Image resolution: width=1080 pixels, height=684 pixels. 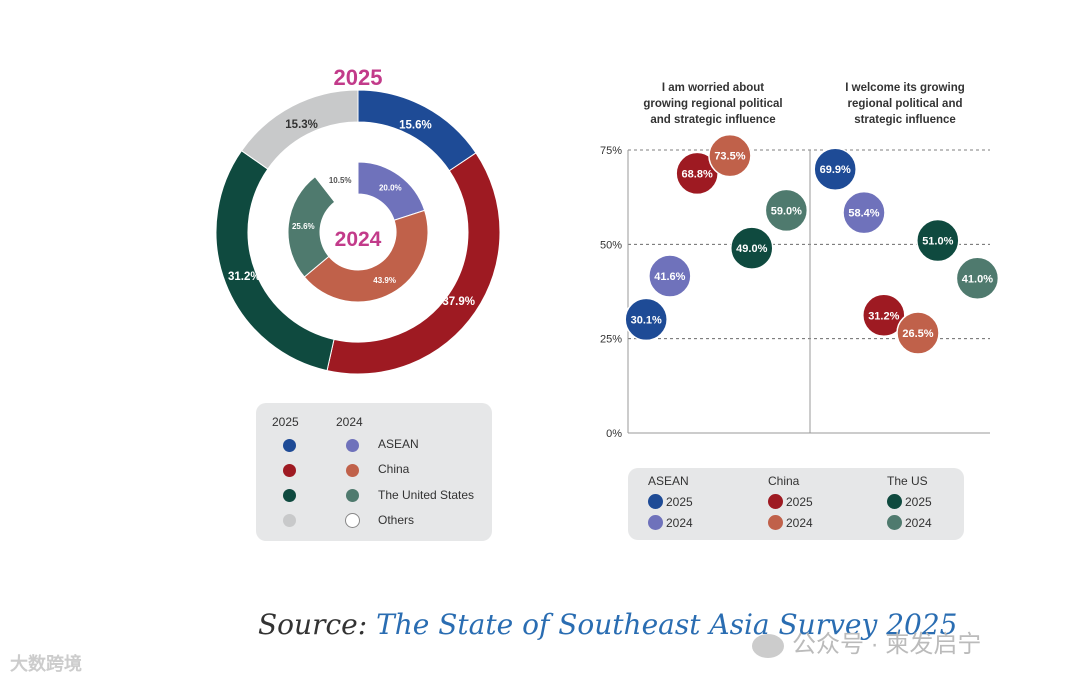 I want to click on point-label-worried-asean_2024: 41.6%, so click(x=669, y=277).